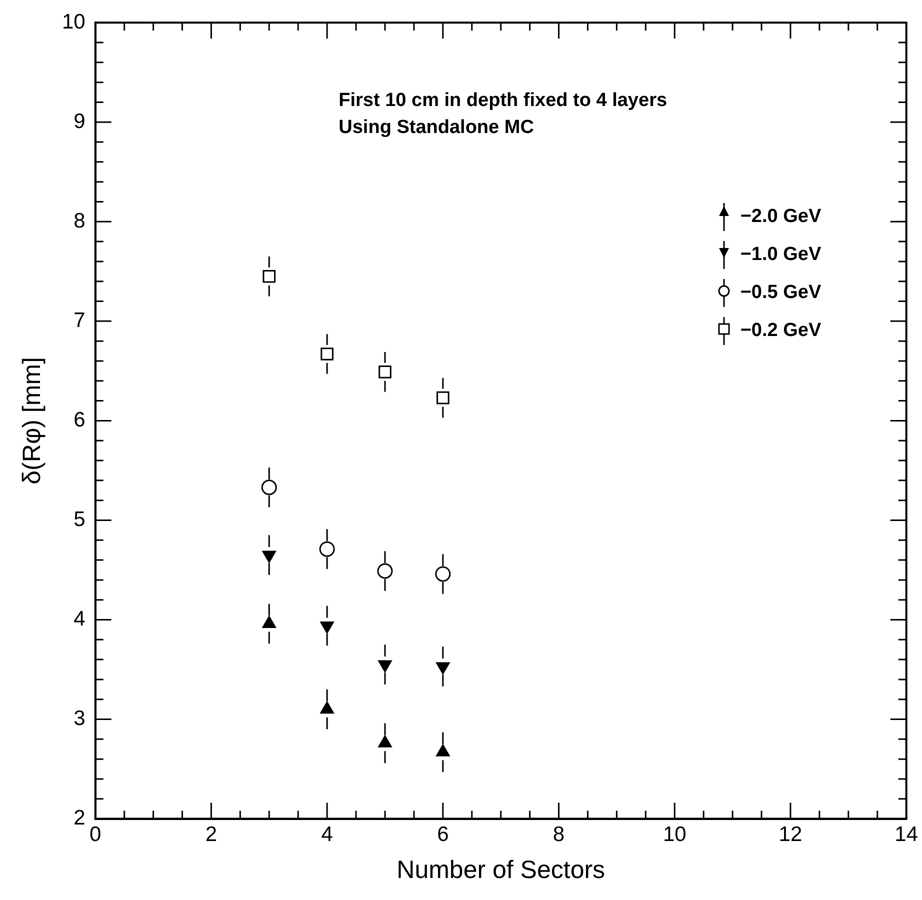  Describe the element at coordinates (790, 834) in the screenshot. I see `x-tick-label: 12` at that location.